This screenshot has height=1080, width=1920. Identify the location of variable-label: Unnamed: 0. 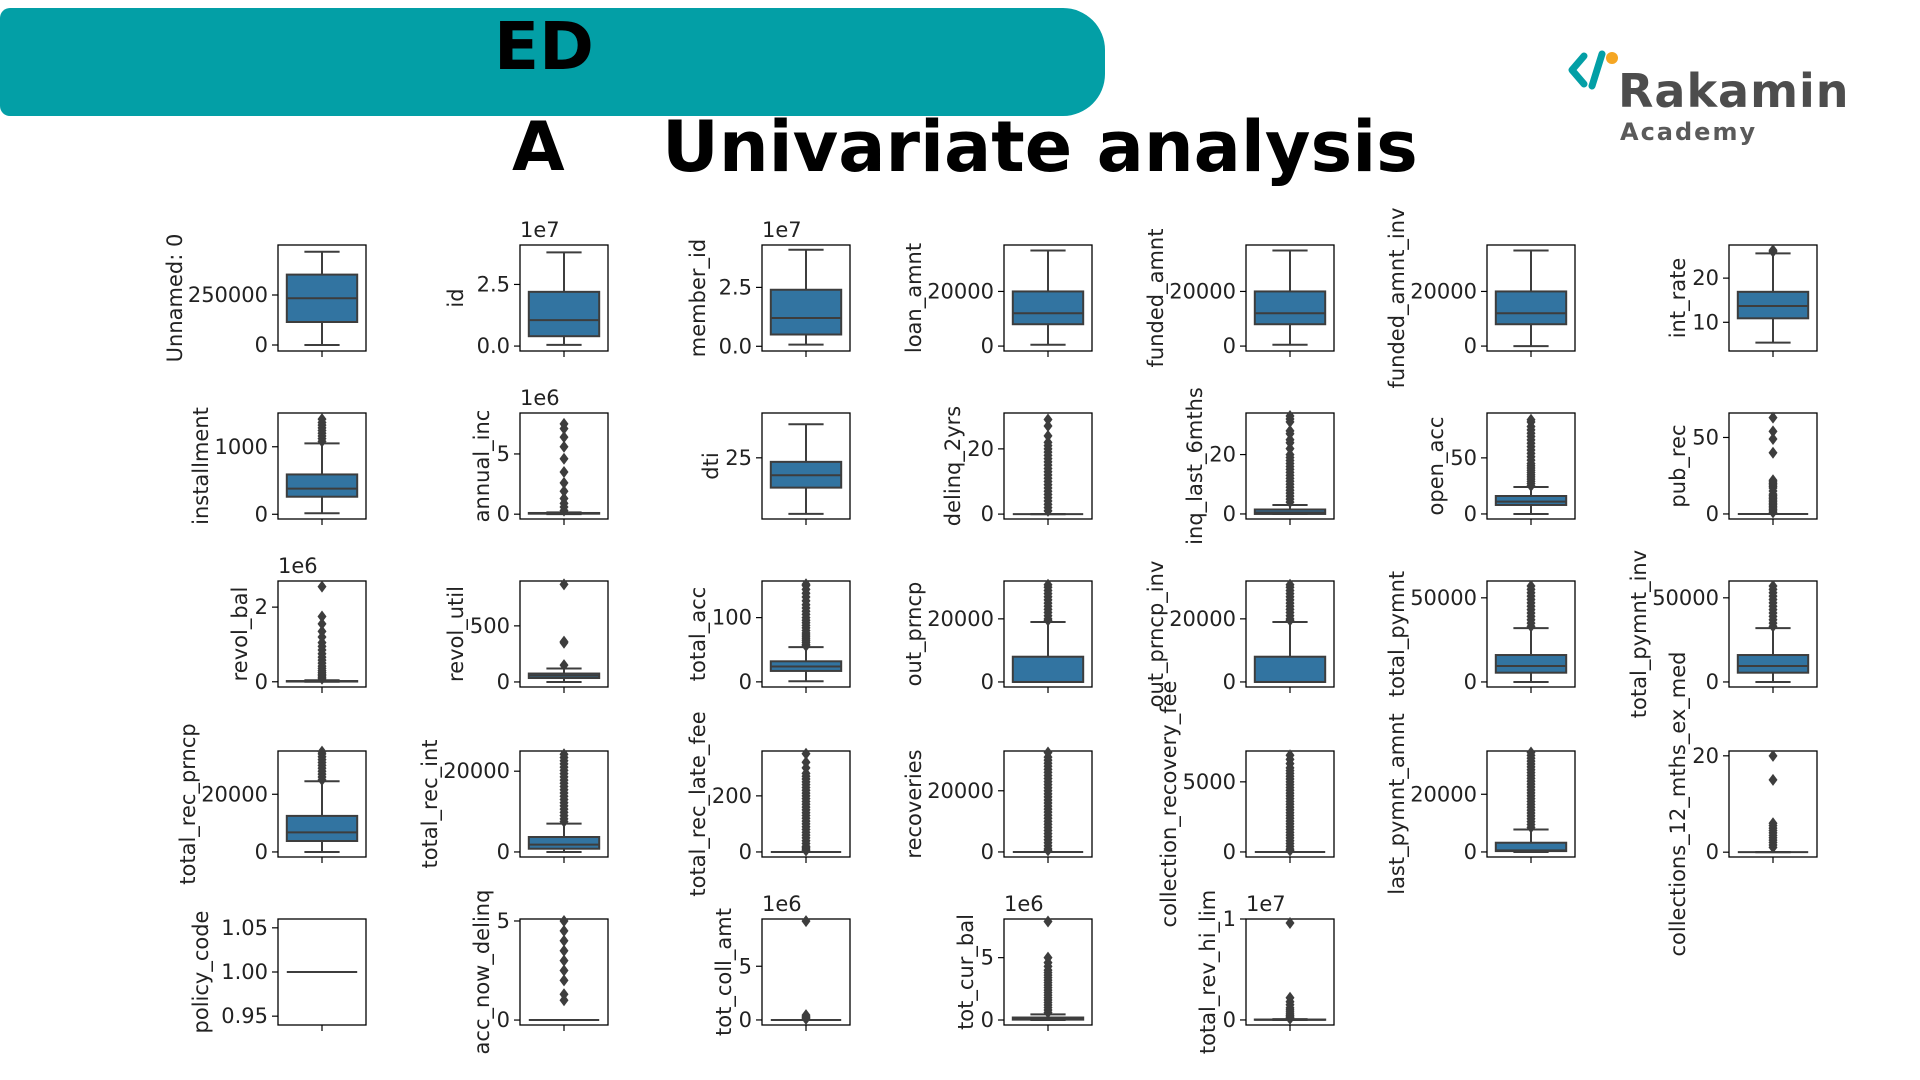
(175, 298).